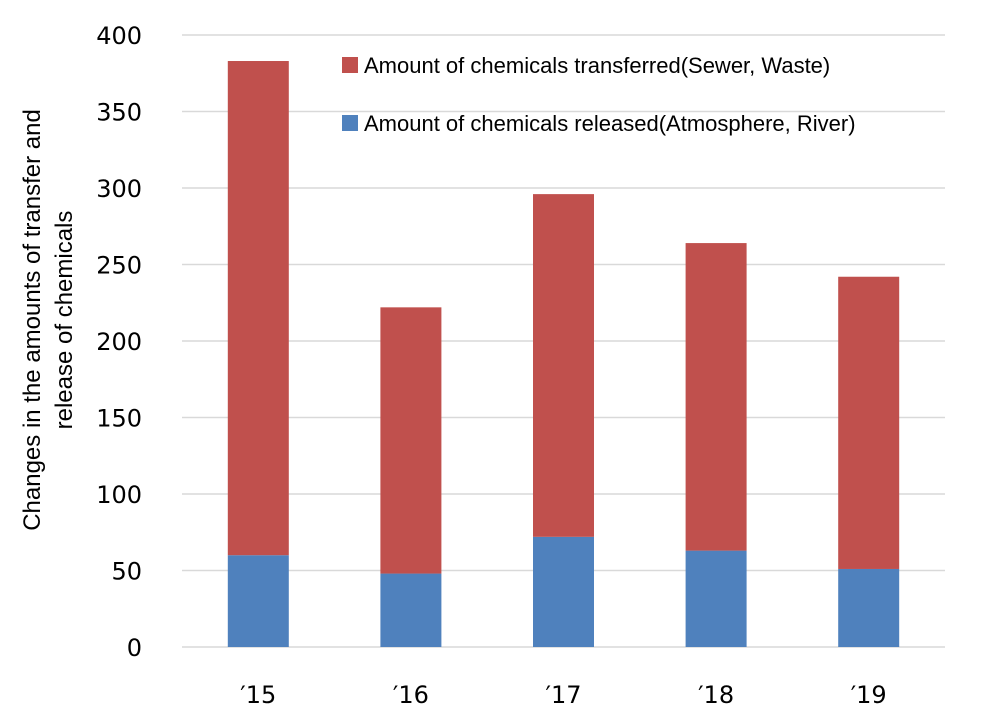 This screenshot has width=985, height=721. What do you see at coordinates (119, 266) in the screenshot?
I see `y-tick-label: 250` at bounding box center [119, 266].